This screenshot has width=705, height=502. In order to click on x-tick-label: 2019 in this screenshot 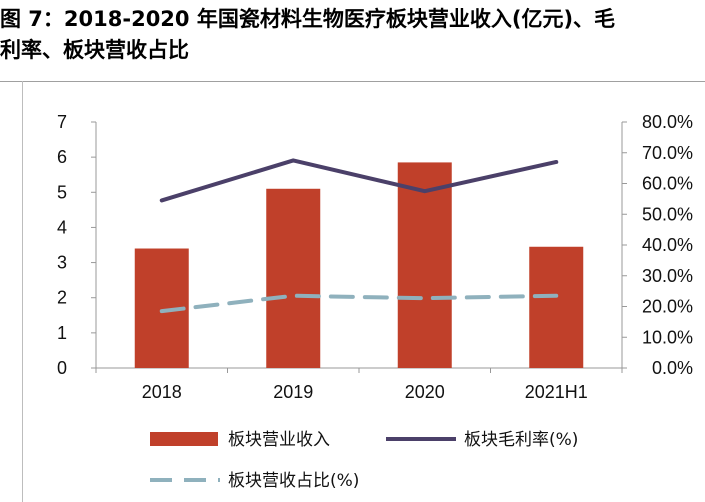, I will do `click(293, 392)`.